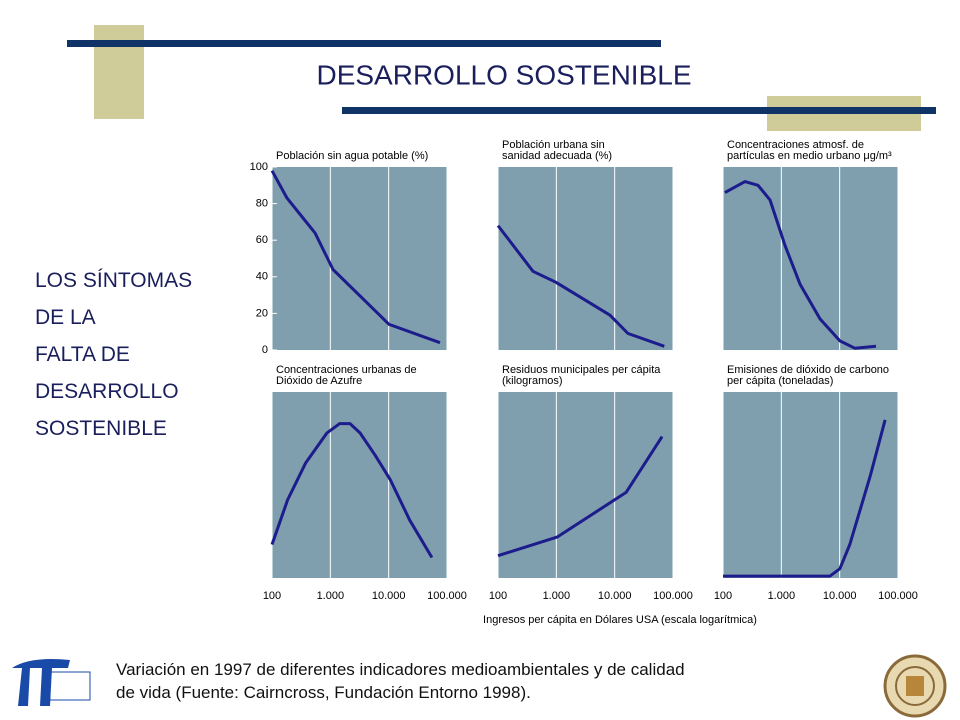 The height and width of the screenshot is (720, 960). What do you see at coordinates (55, 685) in the screenshot?
I see `logo-left` at bounding box center [55, 685].